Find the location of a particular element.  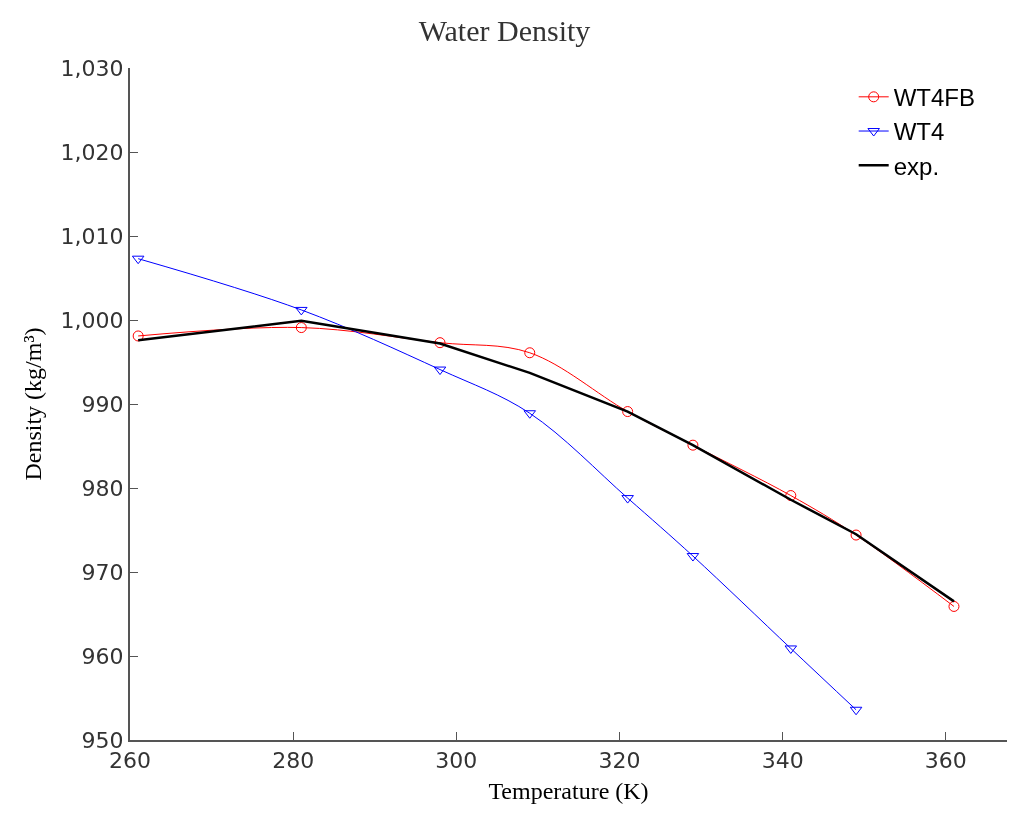

x-tick-label: 300 is located at coordinates (456, 761).